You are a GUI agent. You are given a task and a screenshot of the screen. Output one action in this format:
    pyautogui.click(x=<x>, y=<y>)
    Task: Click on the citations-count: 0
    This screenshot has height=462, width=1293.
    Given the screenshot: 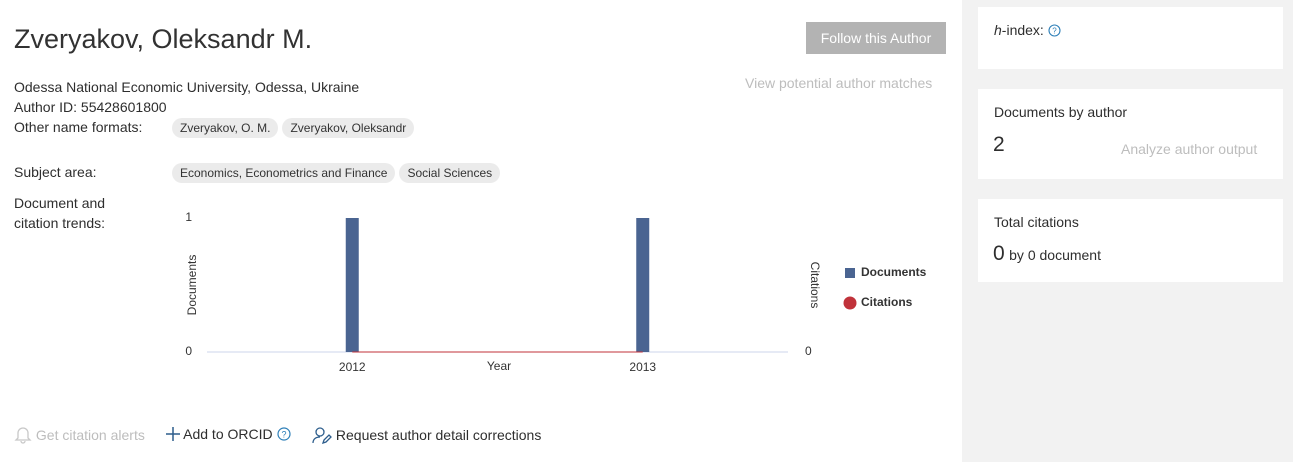 What is the action you would take?
    pyautogui.click(x=999, y=253)
    